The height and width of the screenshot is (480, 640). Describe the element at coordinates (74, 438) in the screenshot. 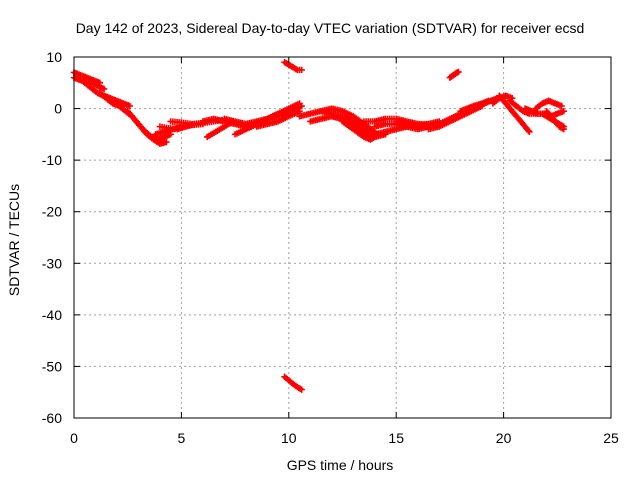

I see `x-tick-label: 0` at that location.